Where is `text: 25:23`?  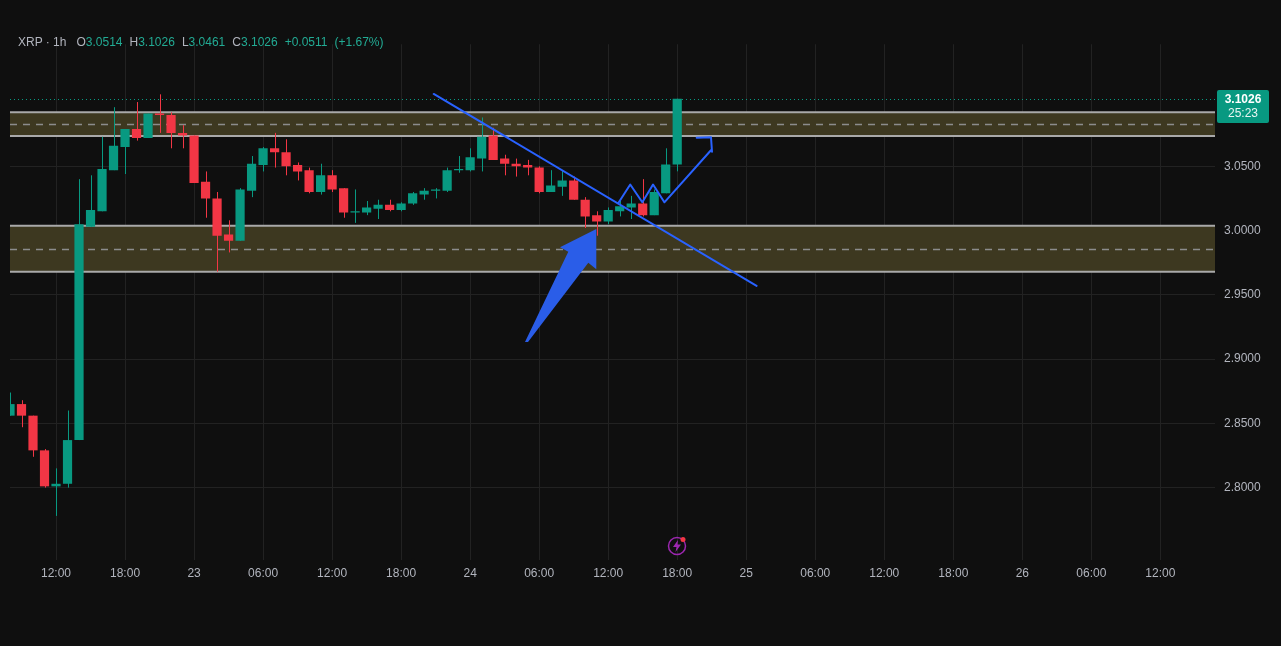 text: 25:23 is located at coordinates (1243, 112).